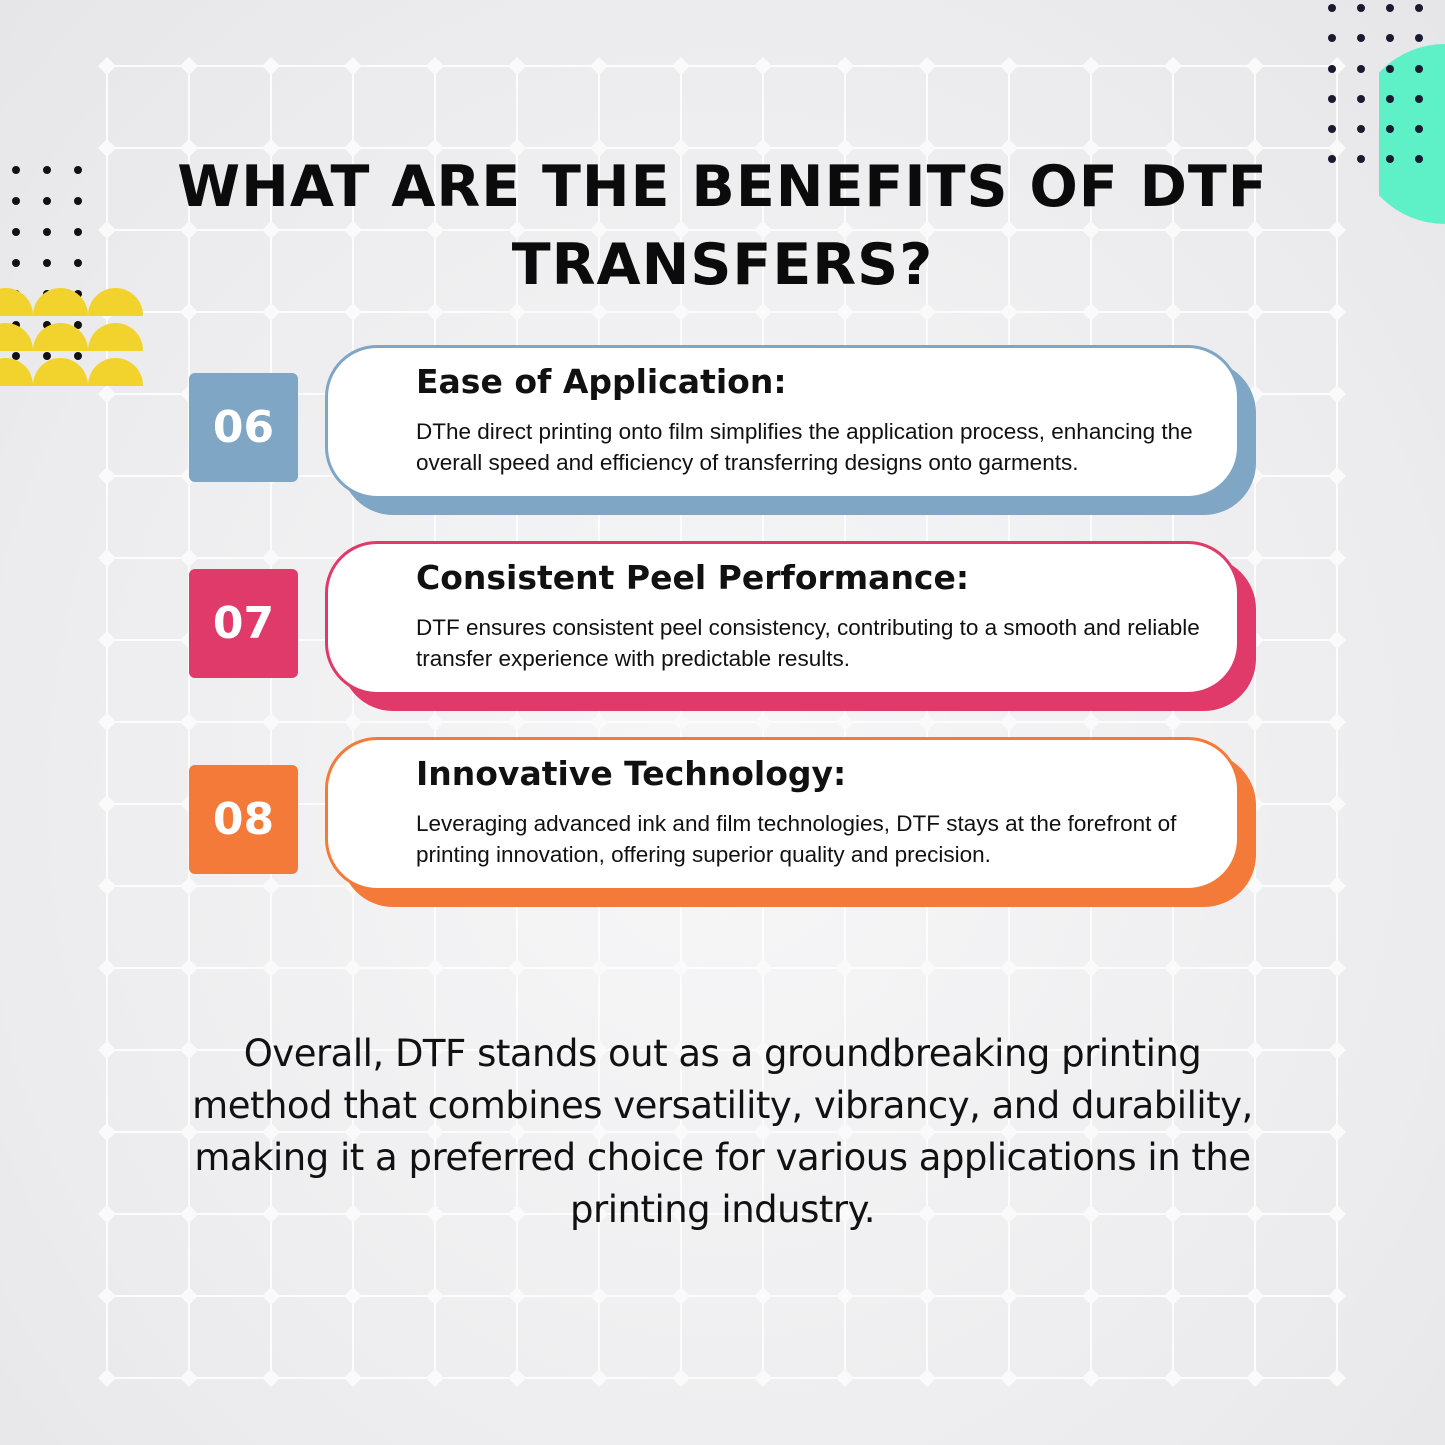 Image resolution: width=1445 pixels, height=1445 pixels. I want to click on yellow-semicircles-decoration, so click(71, 340).